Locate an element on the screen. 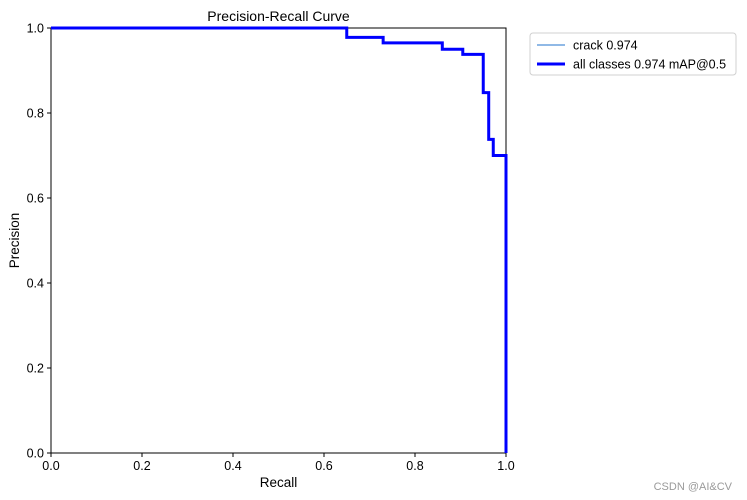  y-tick-label: 0.6 is located at coordinates (35, 199).